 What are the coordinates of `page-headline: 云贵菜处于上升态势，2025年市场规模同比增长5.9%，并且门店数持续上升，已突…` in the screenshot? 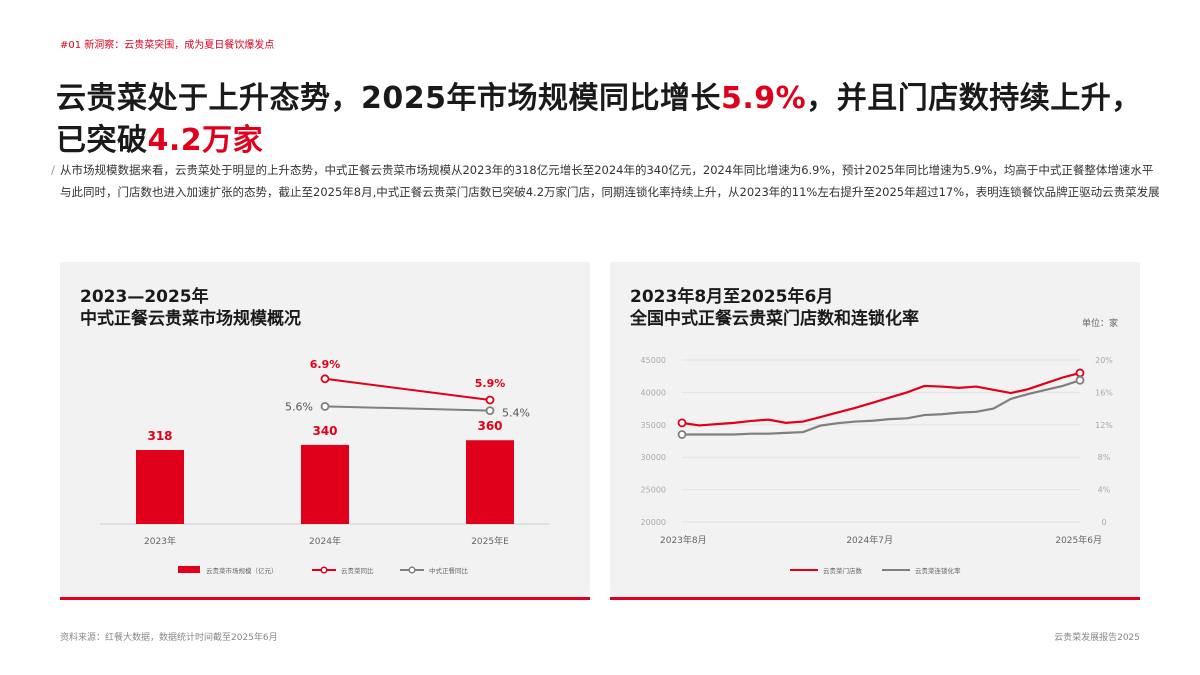 It's located at (606, 120).